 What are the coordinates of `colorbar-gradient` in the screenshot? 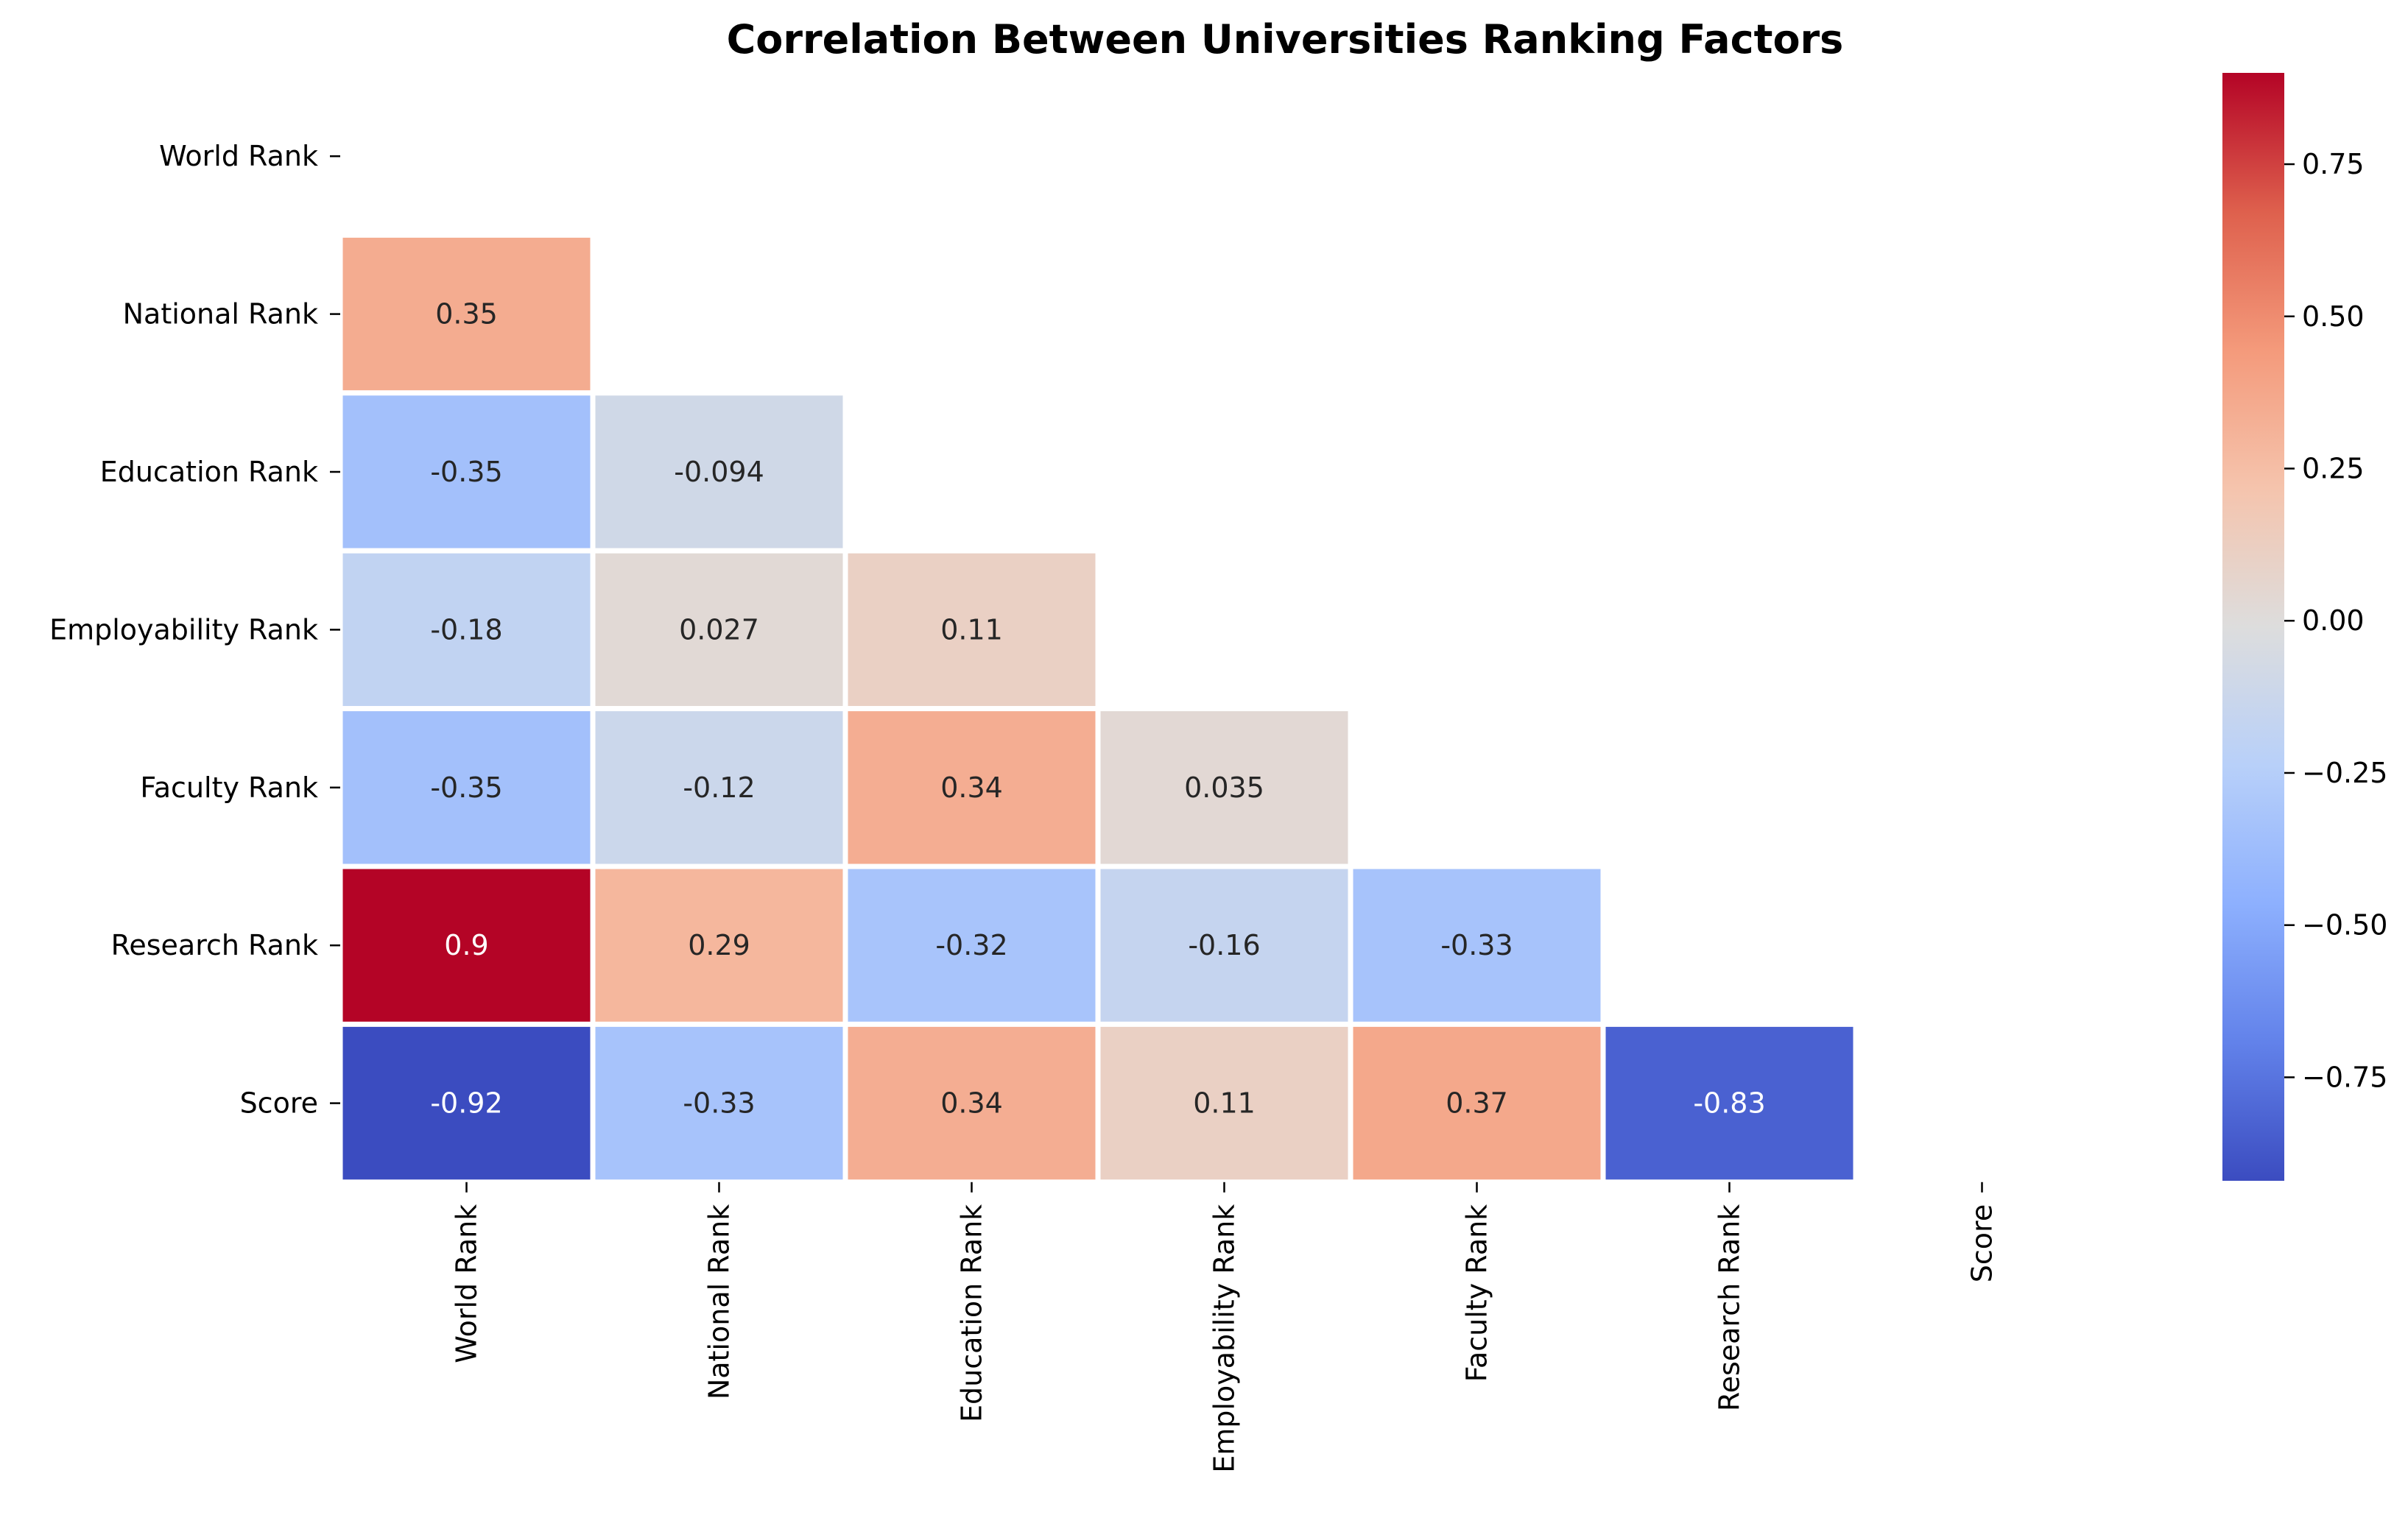 It's located at (2253, 627).